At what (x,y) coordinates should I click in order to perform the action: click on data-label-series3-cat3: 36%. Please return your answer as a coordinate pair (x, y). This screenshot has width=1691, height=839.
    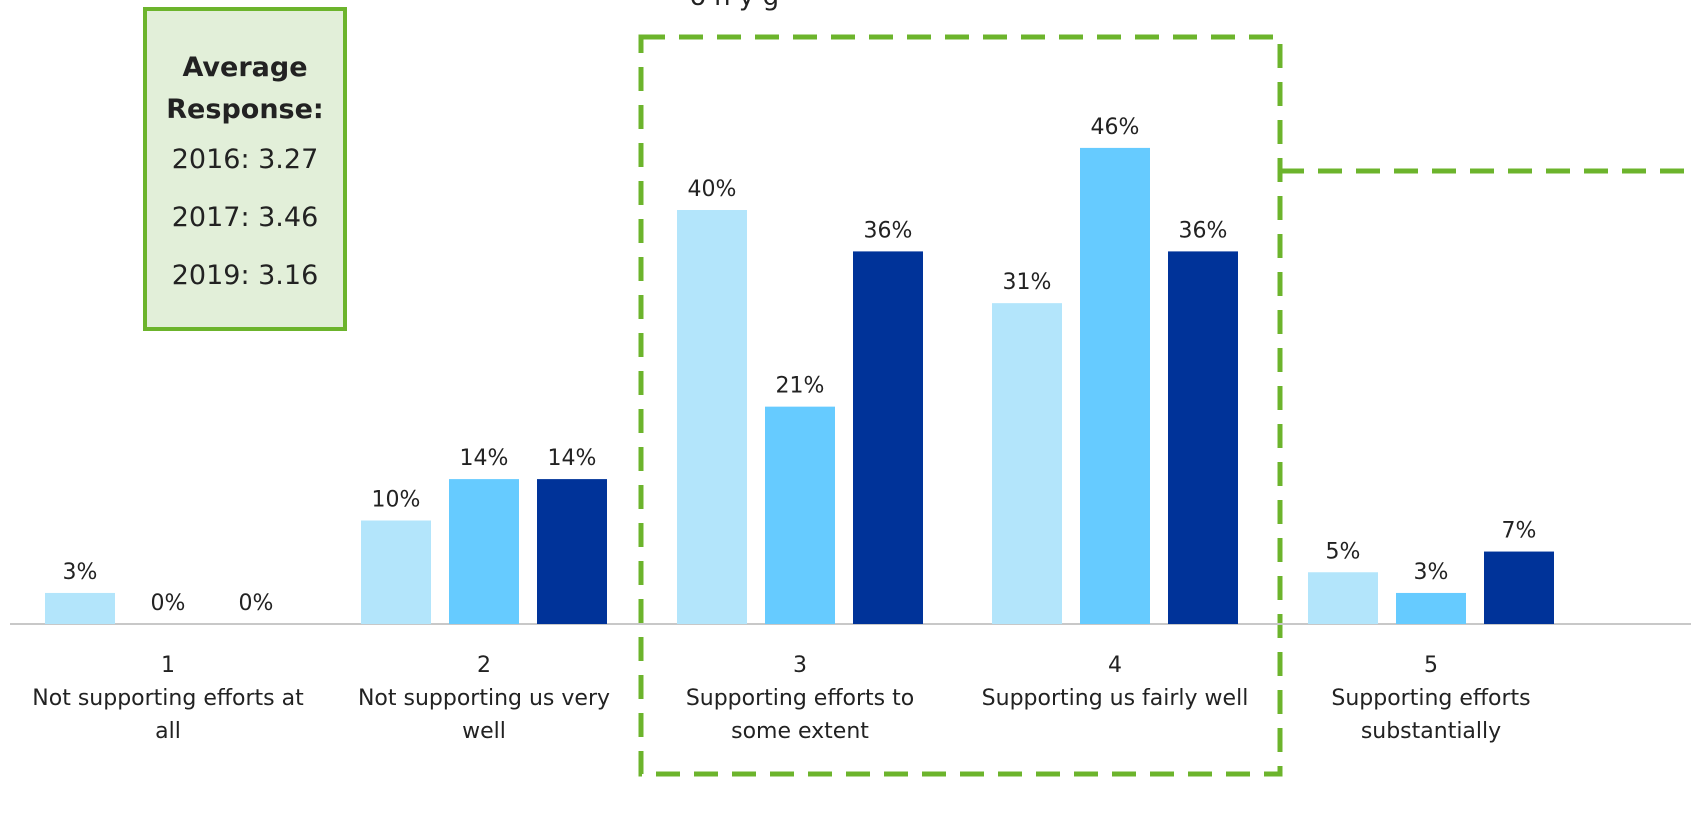
    Looking at the image, I should click on (888, 230).